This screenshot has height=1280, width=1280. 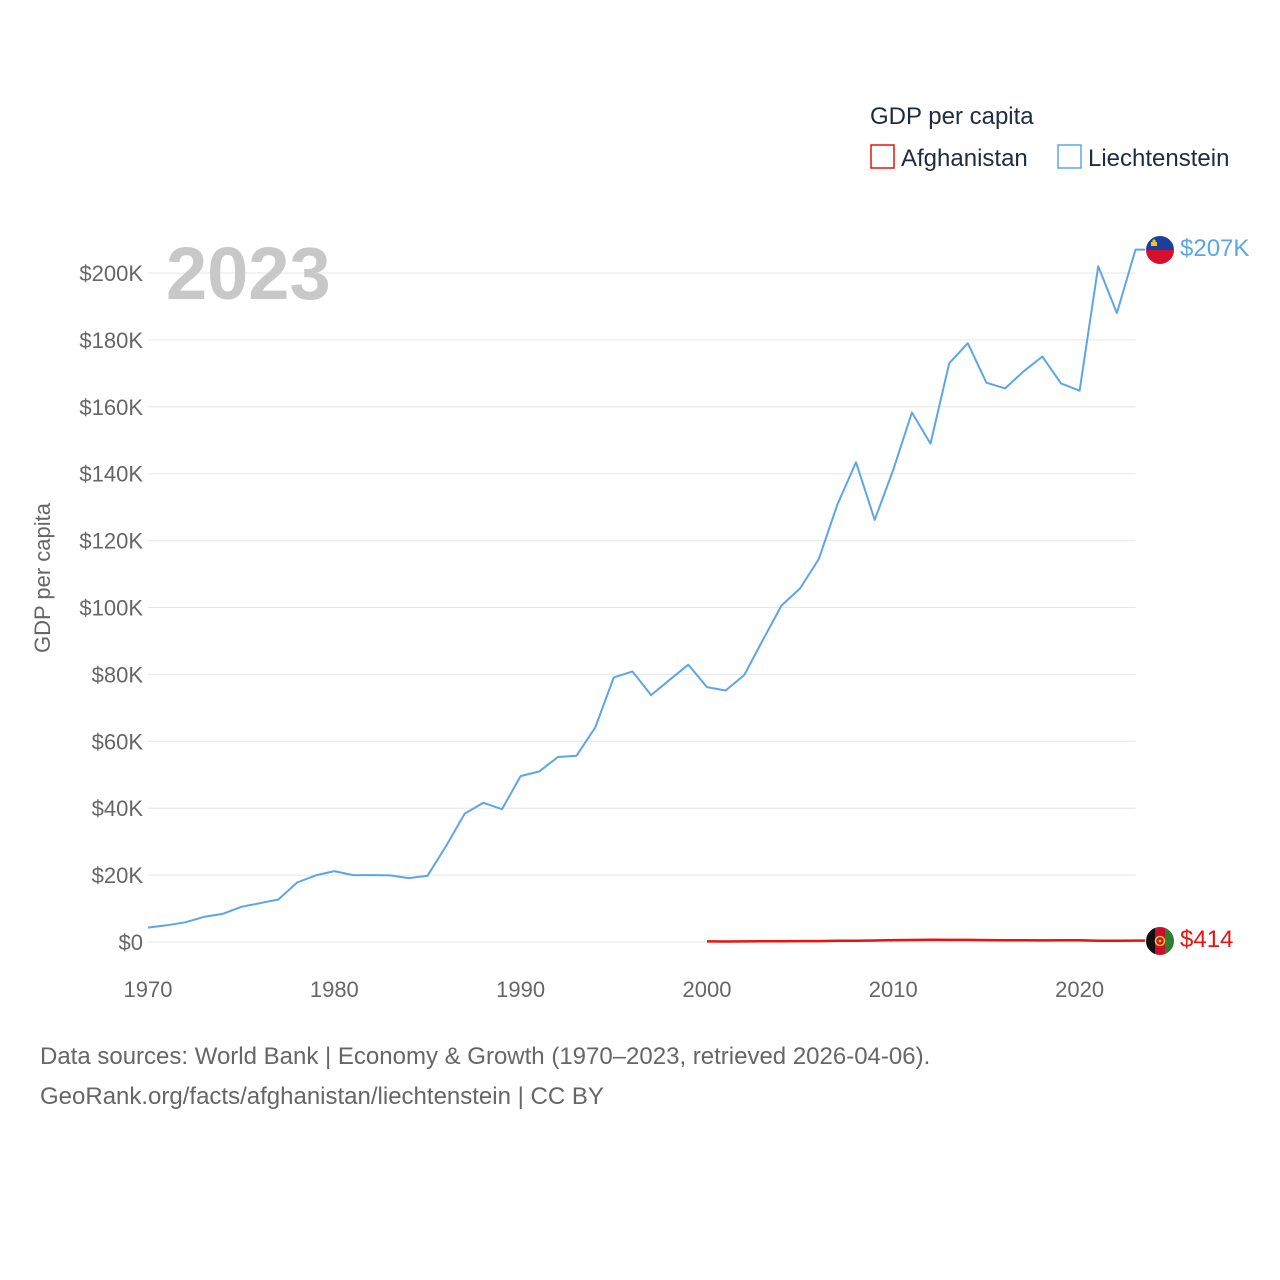 I want to click on y-tick-label: $60K, so click(x=118, y=741).